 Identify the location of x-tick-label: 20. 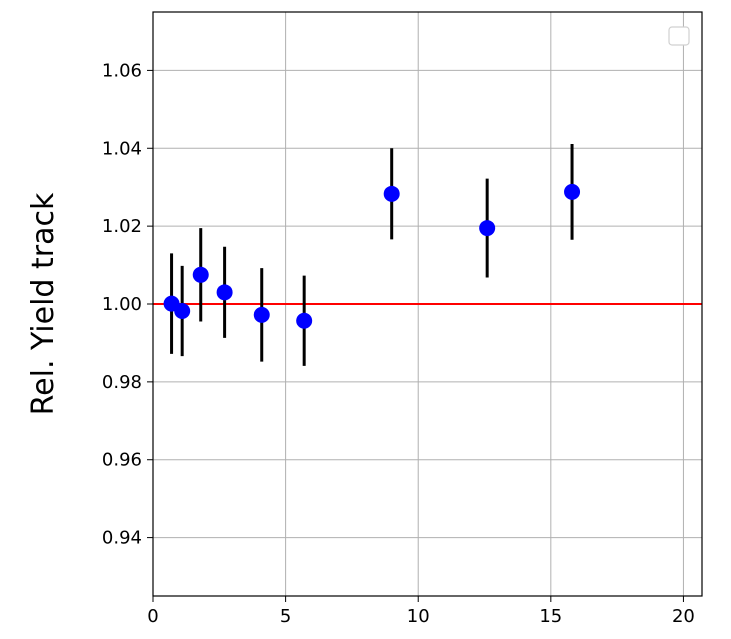
(683, 616).